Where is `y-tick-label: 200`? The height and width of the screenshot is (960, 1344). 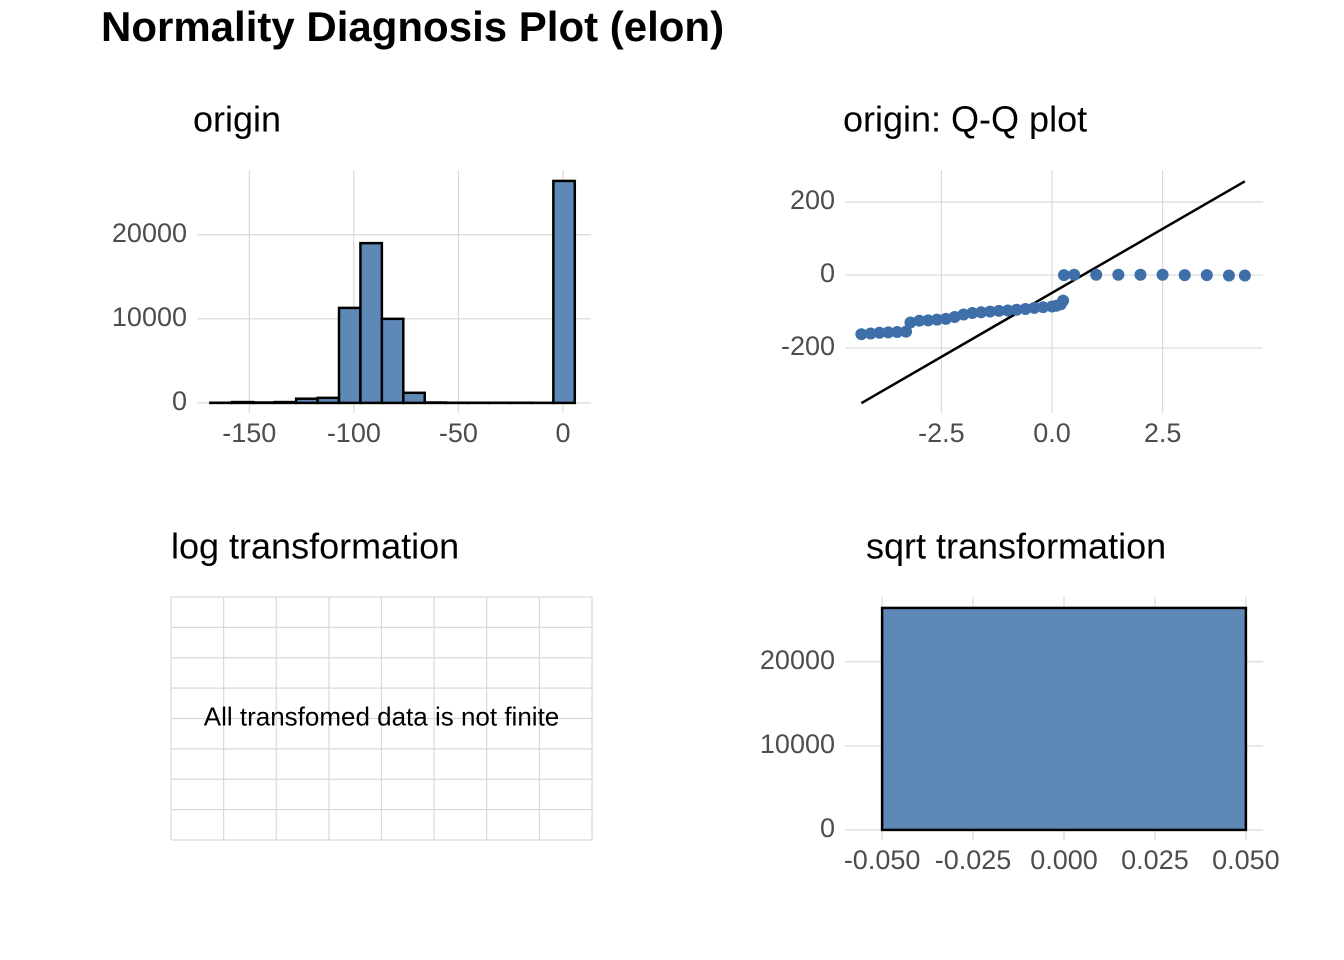
y-tick-label: 200 is located at coordinates (812, 200).